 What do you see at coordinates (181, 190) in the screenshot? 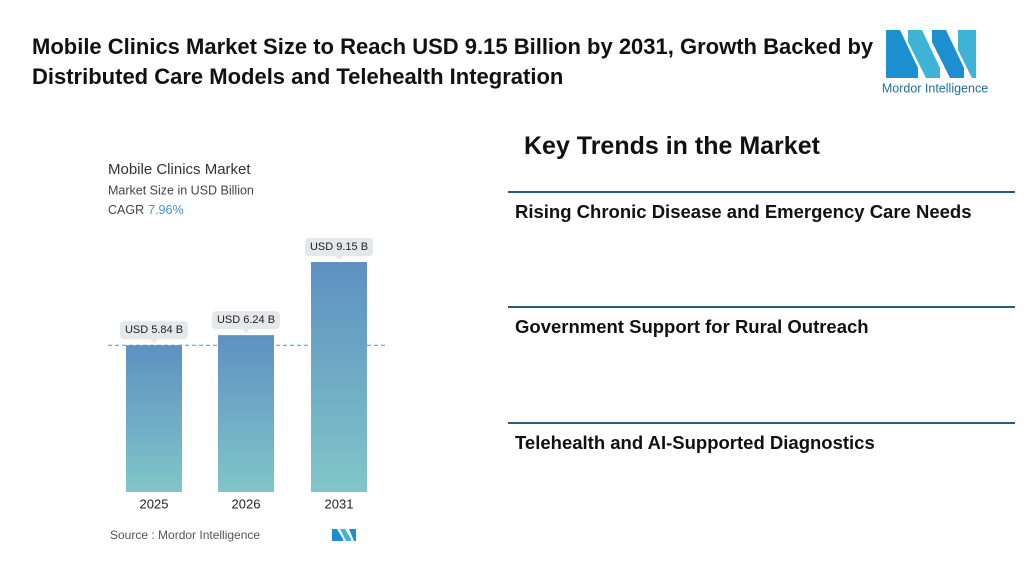
I see `chart-subtitle: Market Size in USD Billion` at bounding box center [181, 190].